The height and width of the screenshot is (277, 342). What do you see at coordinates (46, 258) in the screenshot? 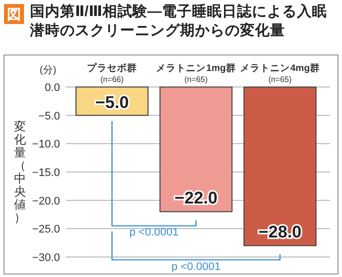
I see `y-tick-label: −30.0` at bounding box center [46, 258].